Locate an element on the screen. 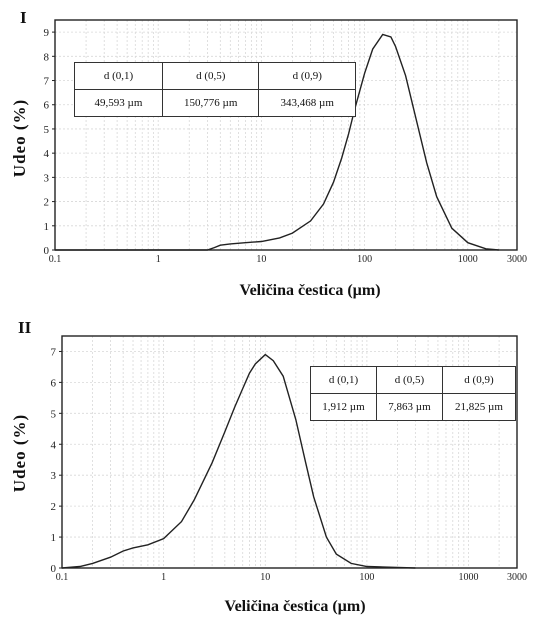 Image resolution: width=543 pixels, height=622 pixels. table-value-cell: 343,468 µm is located at coordinates (307, 103).